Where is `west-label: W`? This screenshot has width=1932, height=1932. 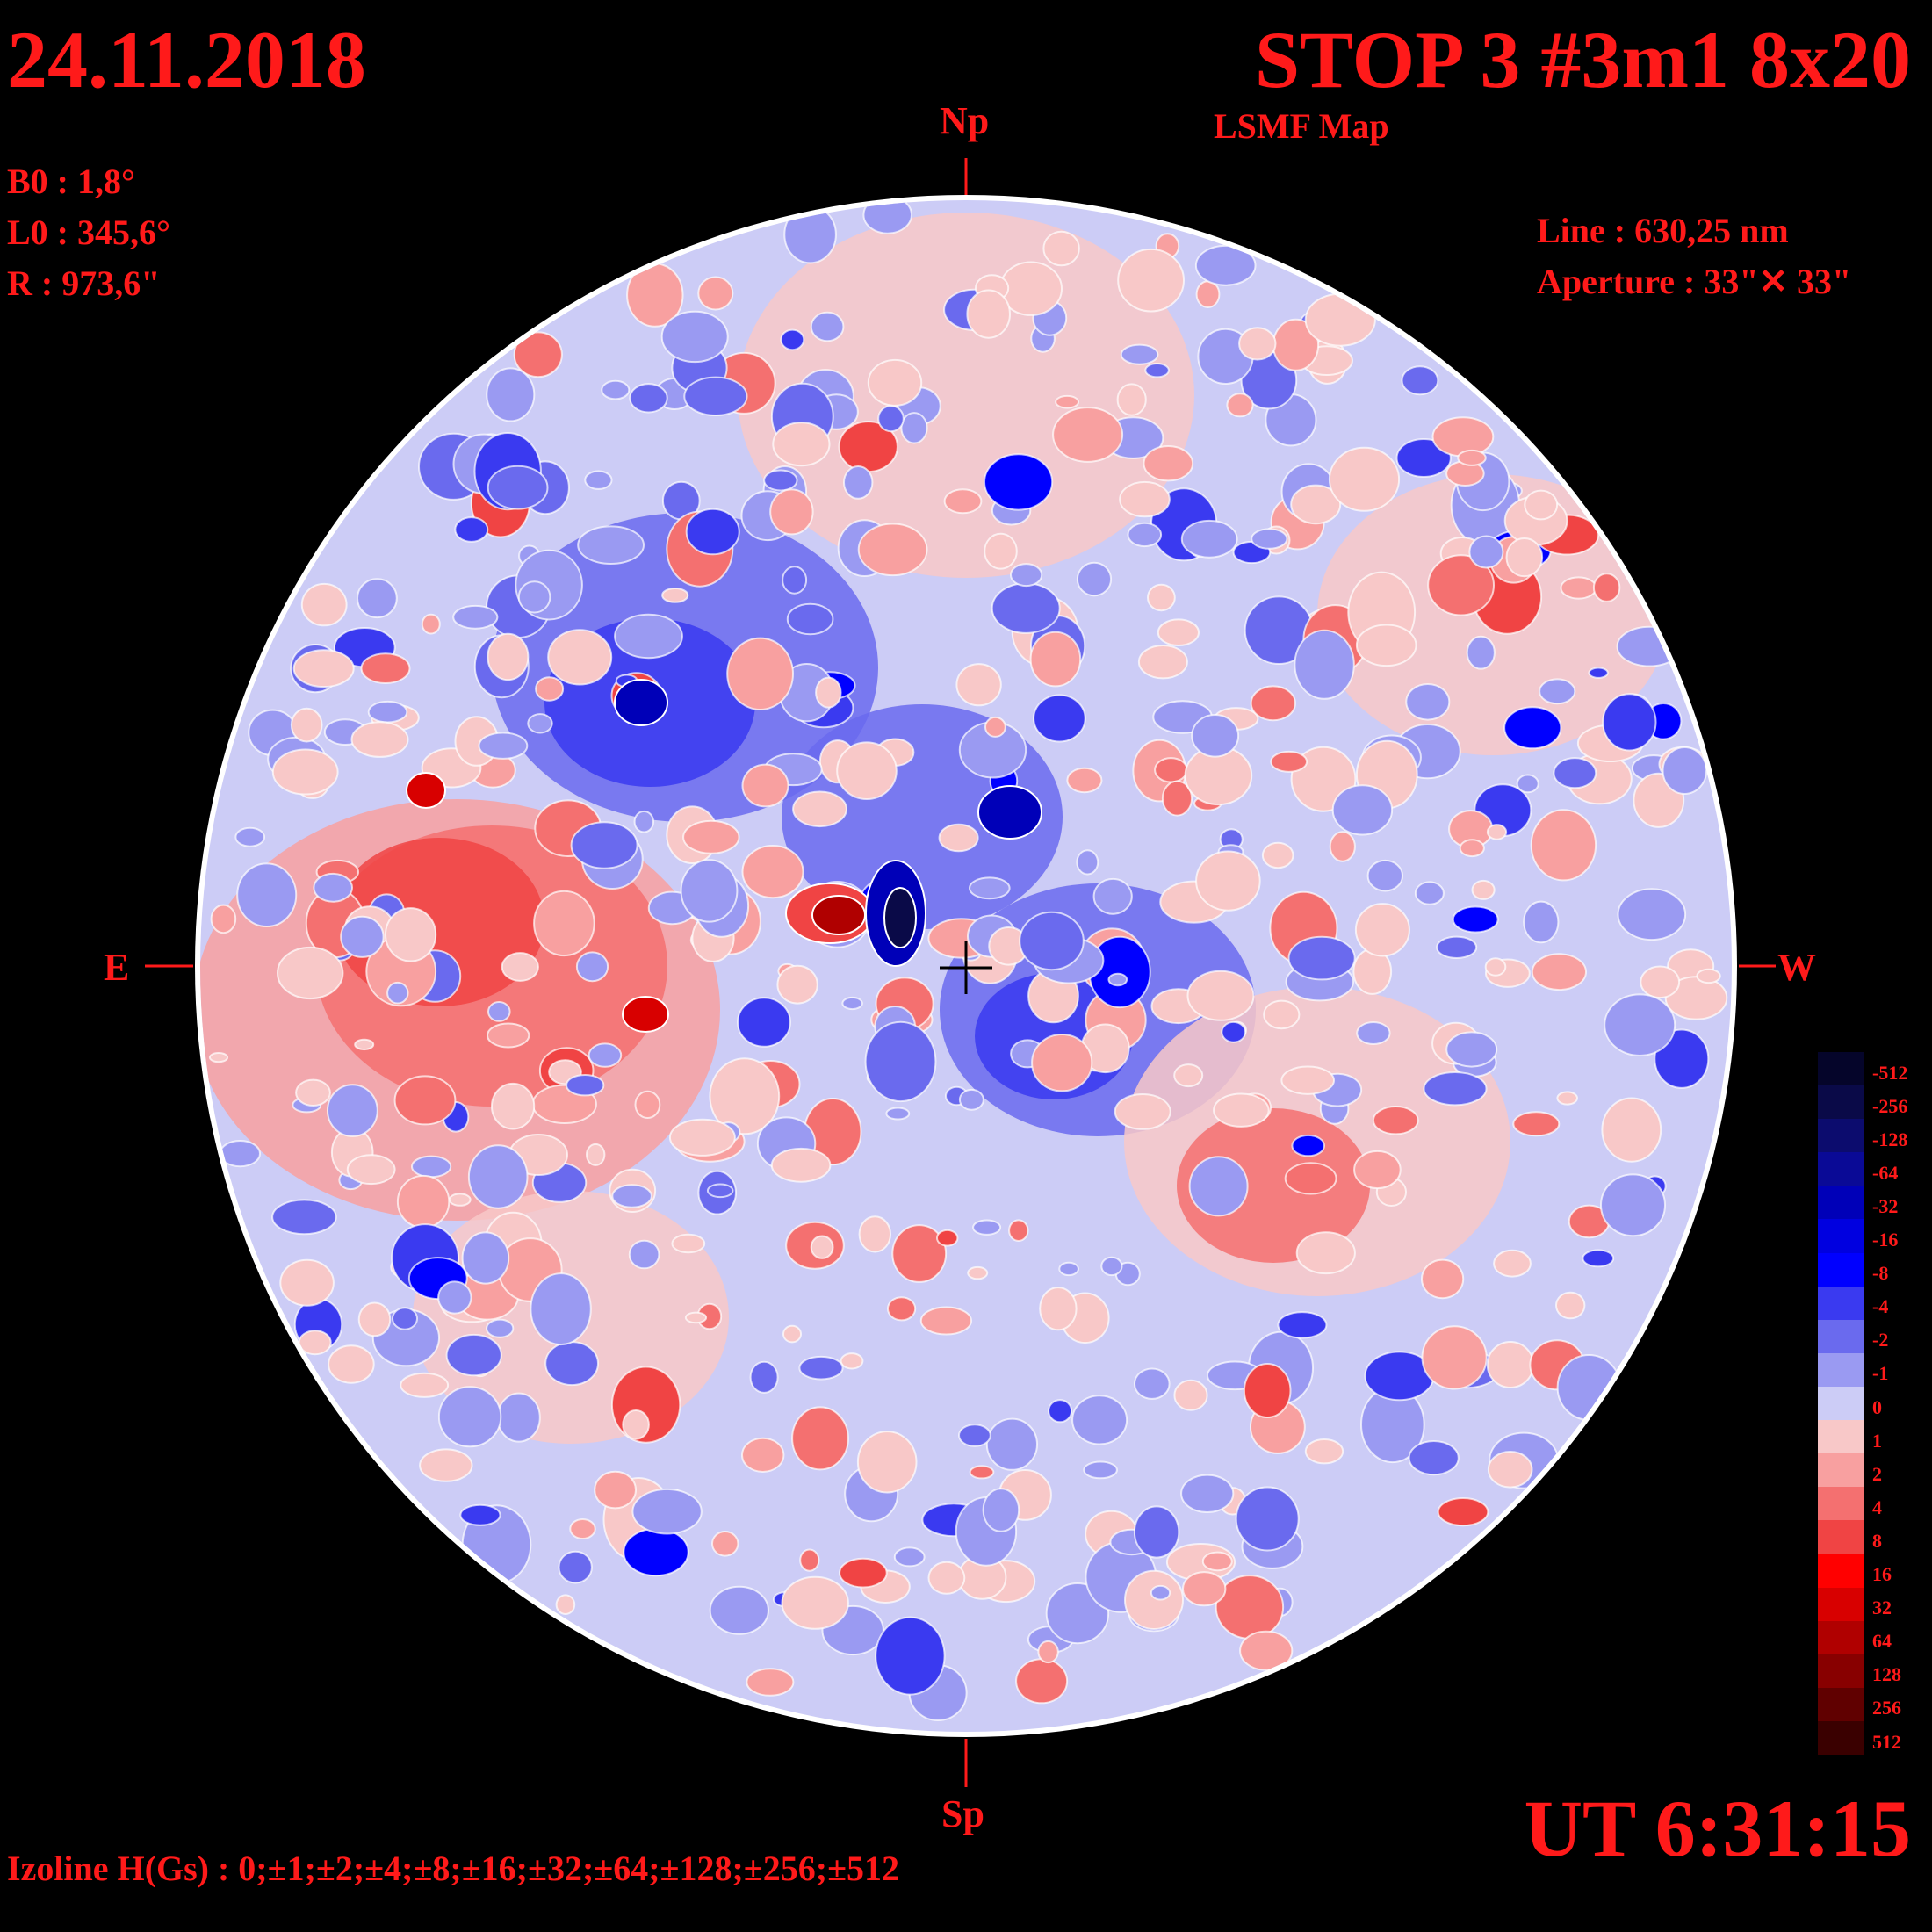
west-label: W is located at coordinates (1796, 968).